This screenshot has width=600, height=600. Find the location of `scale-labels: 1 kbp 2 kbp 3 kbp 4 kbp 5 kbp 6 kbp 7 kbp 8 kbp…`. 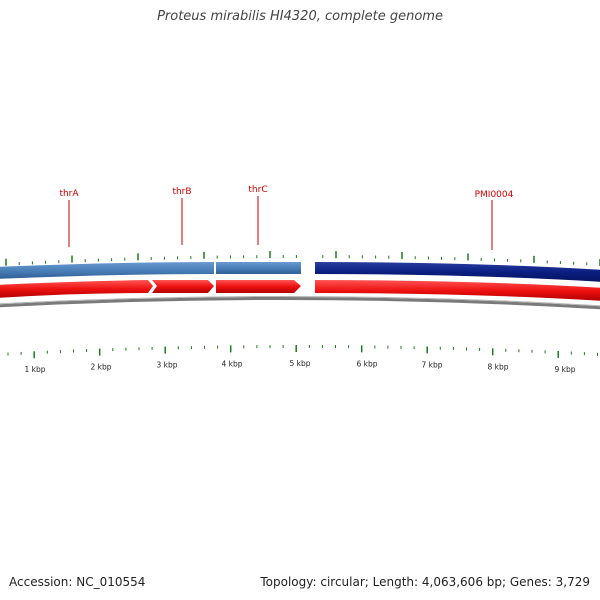

scale-labels: 1 kbp 2 kbp 3 kbp 4 kbp 5 kbp 6 kbp 7 kbp 8 kbp… is located at coordinates (299, 366).